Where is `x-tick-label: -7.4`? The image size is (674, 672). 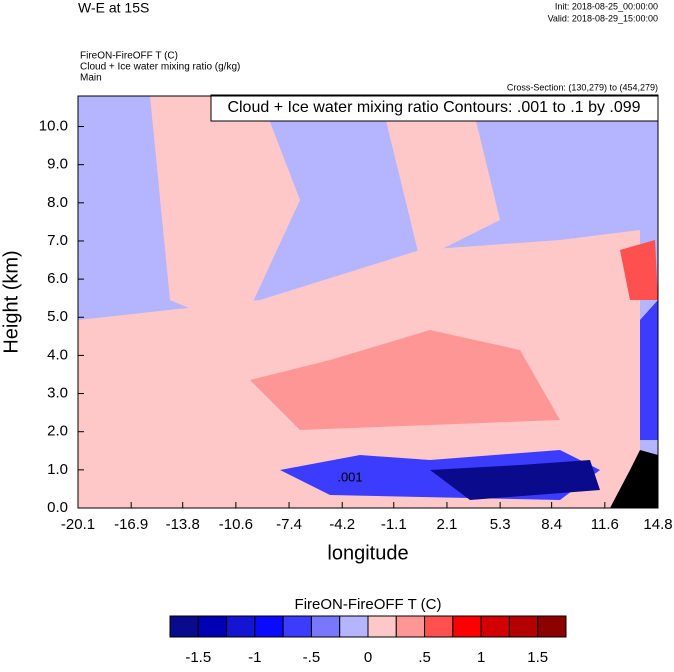 x-tick-label: -7.4 is located at coordinates (289, 524).